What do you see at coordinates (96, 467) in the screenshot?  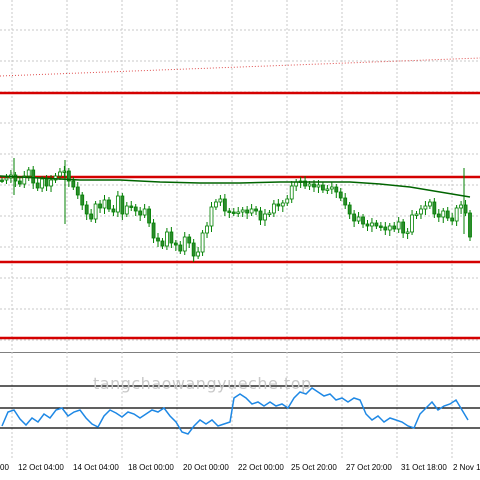 I see `time-label: 14 Oct 04:00` at bounding box center [96, 467].